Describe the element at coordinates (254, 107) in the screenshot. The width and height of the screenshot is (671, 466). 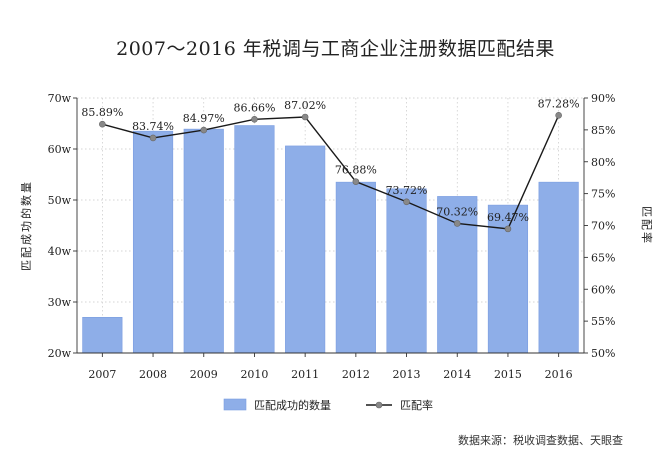
I see `rate-data-label: 86.66%` at that location.